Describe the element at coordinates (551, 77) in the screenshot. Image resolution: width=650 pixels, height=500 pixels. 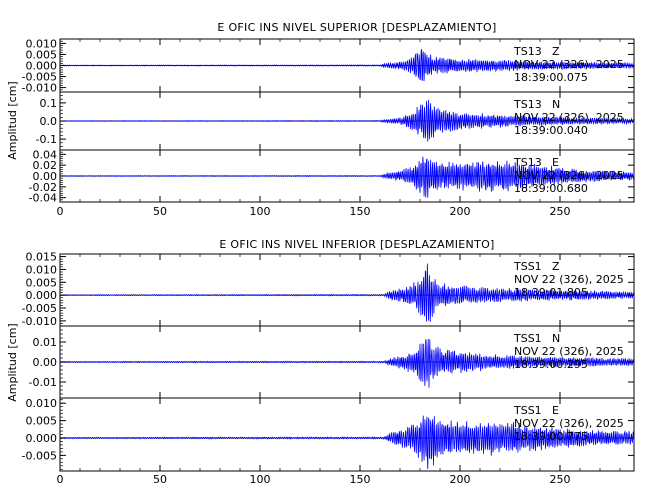
I see `time-label: 18:39:00.075` at that location.